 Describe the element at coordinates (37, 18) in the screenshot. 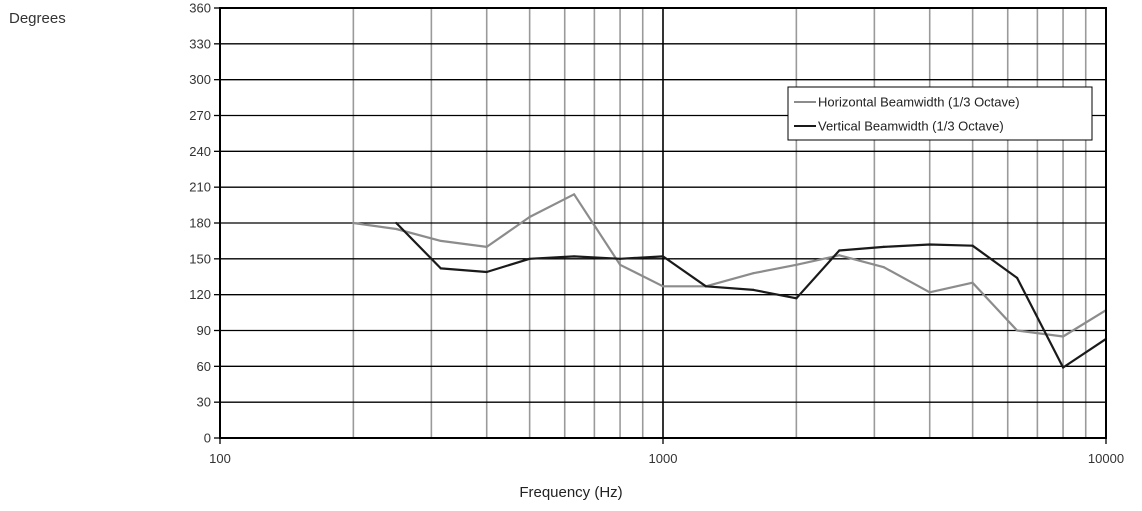

I see `y-axis-label: Degrees` at that location.